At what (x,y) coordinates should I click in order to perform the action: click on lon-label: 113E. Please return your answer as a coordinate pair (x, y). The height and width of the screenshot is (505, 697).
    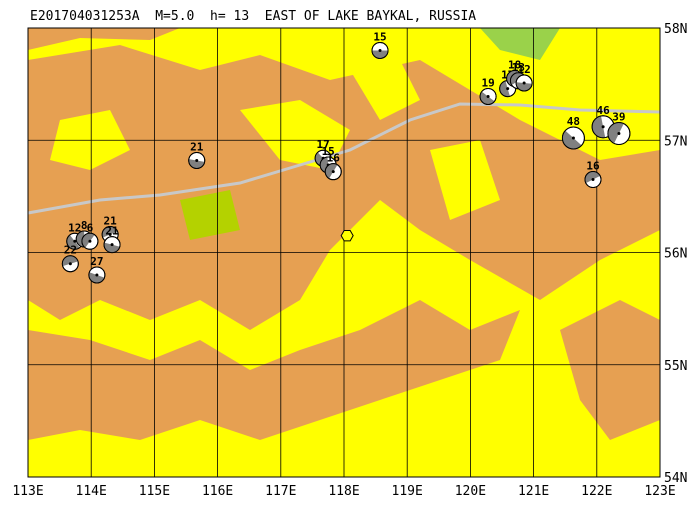
    Looking at the image, I should click on (27, 491).